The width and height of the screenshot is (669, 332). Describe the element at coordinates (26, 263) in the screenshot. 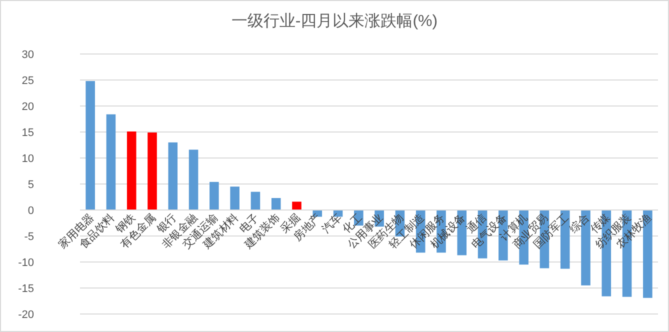

I see `y-tick-label: -10` at that location.